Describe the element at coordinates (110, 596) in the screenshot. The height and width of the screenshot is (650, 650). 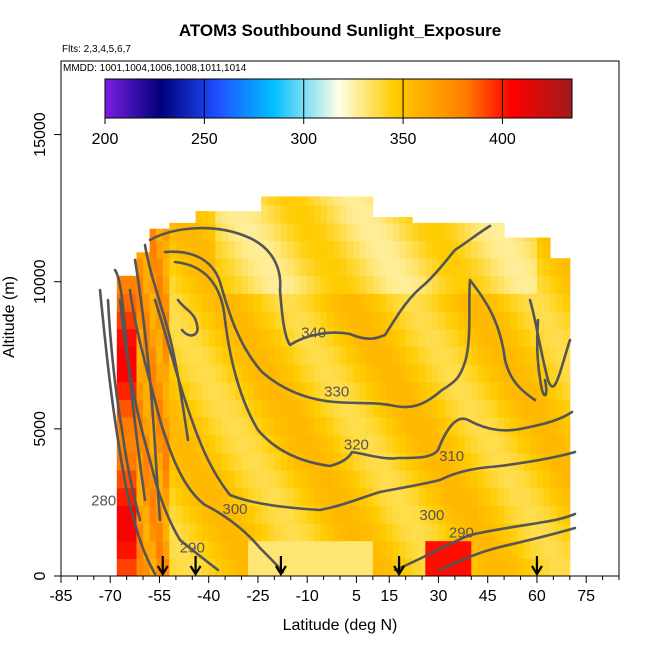
I see `x-tick-label: -70` at that location.